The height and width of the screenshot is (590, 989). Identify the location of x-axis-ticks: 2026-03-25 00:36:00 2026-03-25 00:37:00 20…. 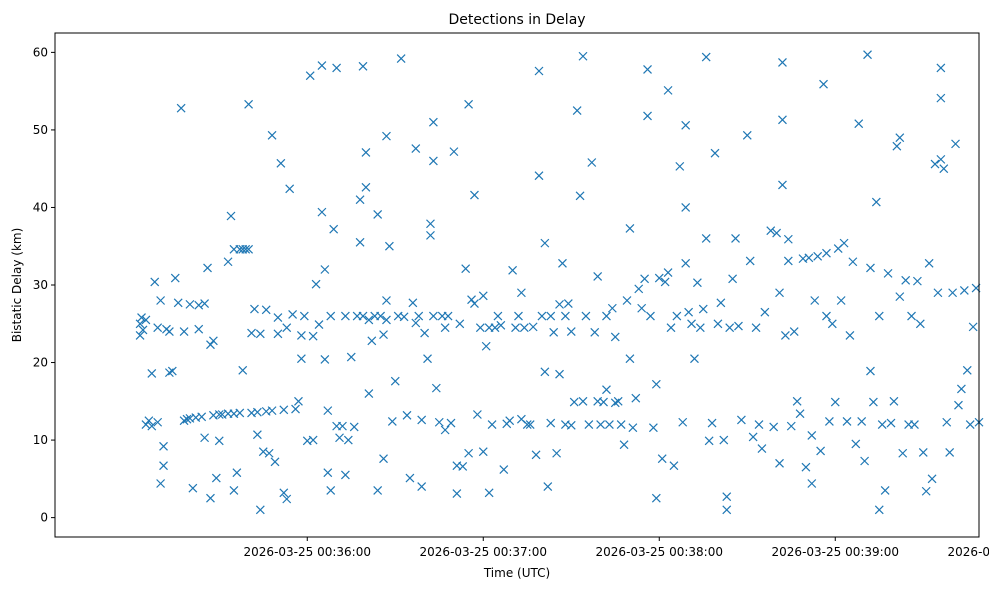
(616, 548).